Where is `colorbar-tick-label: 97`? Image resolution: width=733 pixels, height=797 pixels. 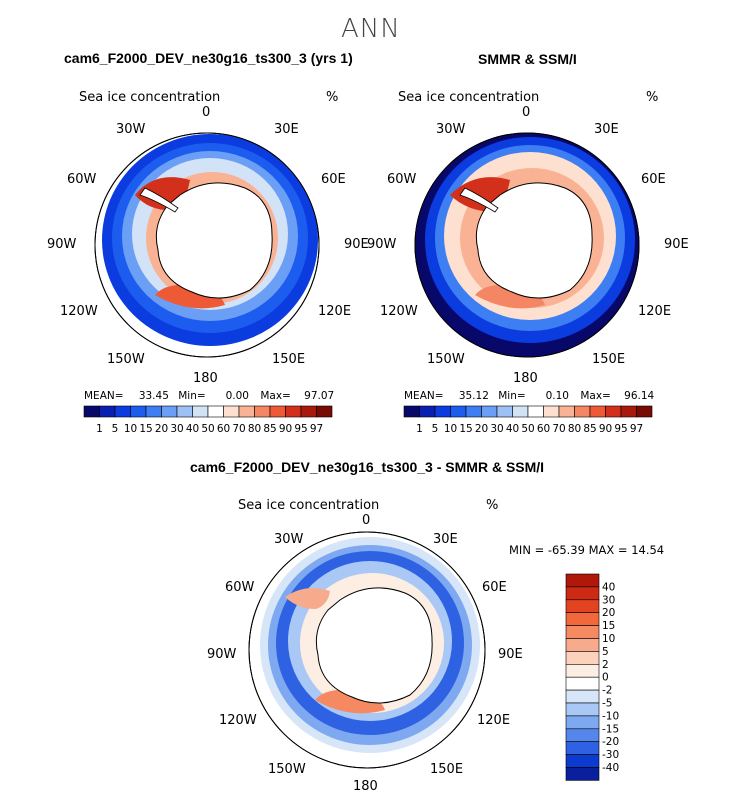 colorbar-tick-label: 97 is located at coordinates (316, 429).